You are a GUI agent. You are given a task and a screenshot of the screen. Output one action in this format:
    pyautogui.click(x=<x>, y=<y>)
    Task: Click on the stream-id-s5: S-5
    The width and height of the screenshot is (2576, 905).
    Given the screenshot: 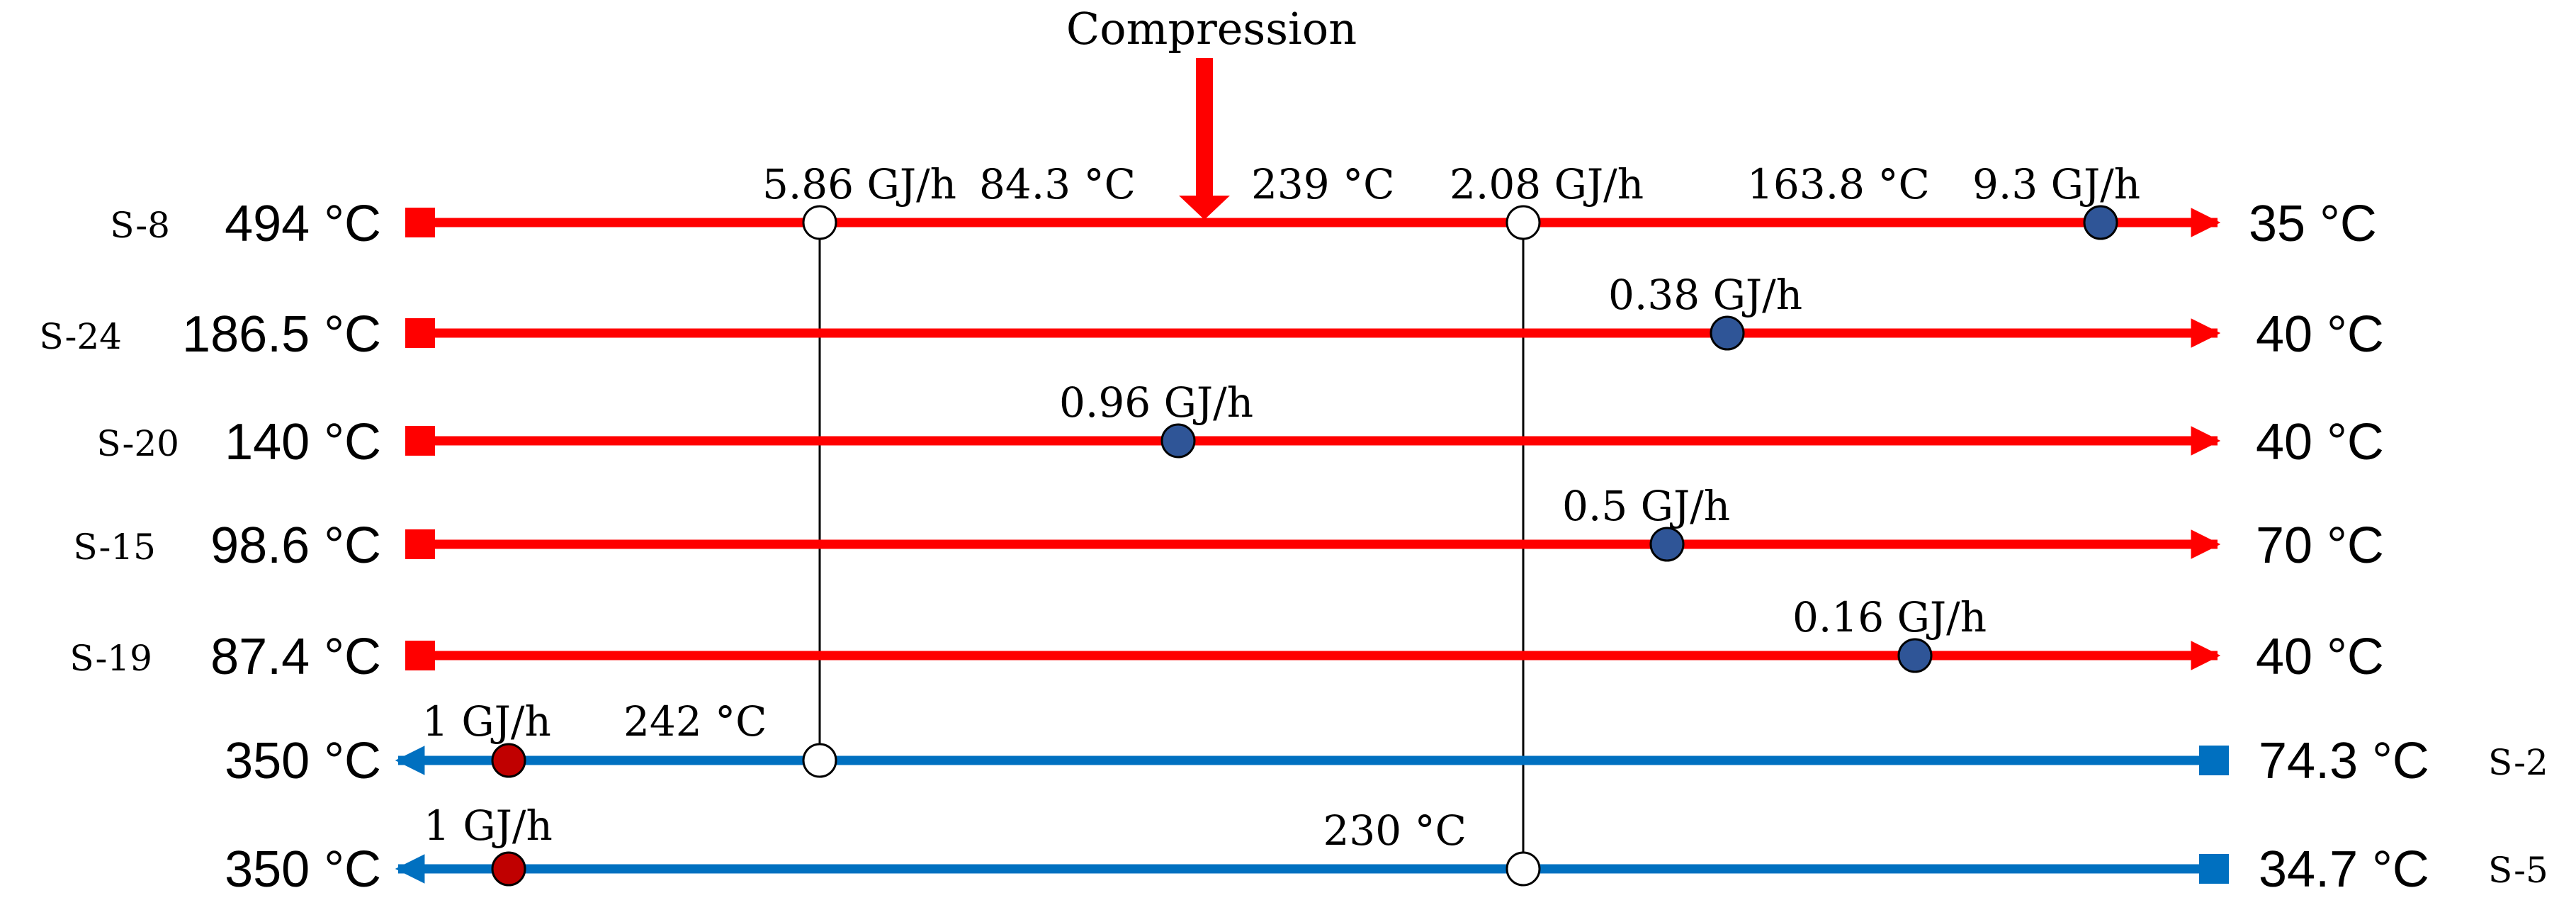 What is the action you would take?
    pyautogui.click(x=2518, y=871)
    